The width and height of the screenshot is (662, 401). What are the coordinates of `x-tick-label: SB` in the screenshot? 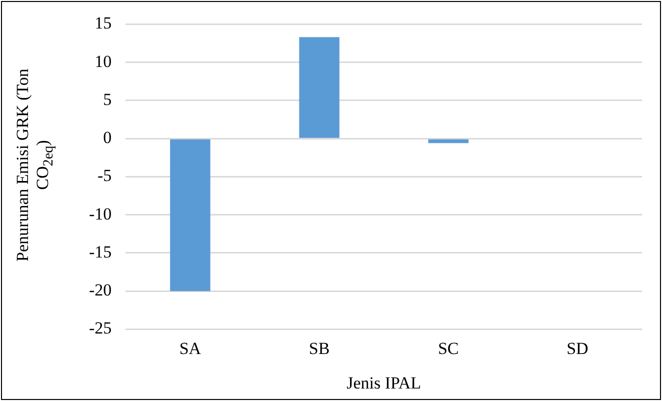 It's located at (319, 348).